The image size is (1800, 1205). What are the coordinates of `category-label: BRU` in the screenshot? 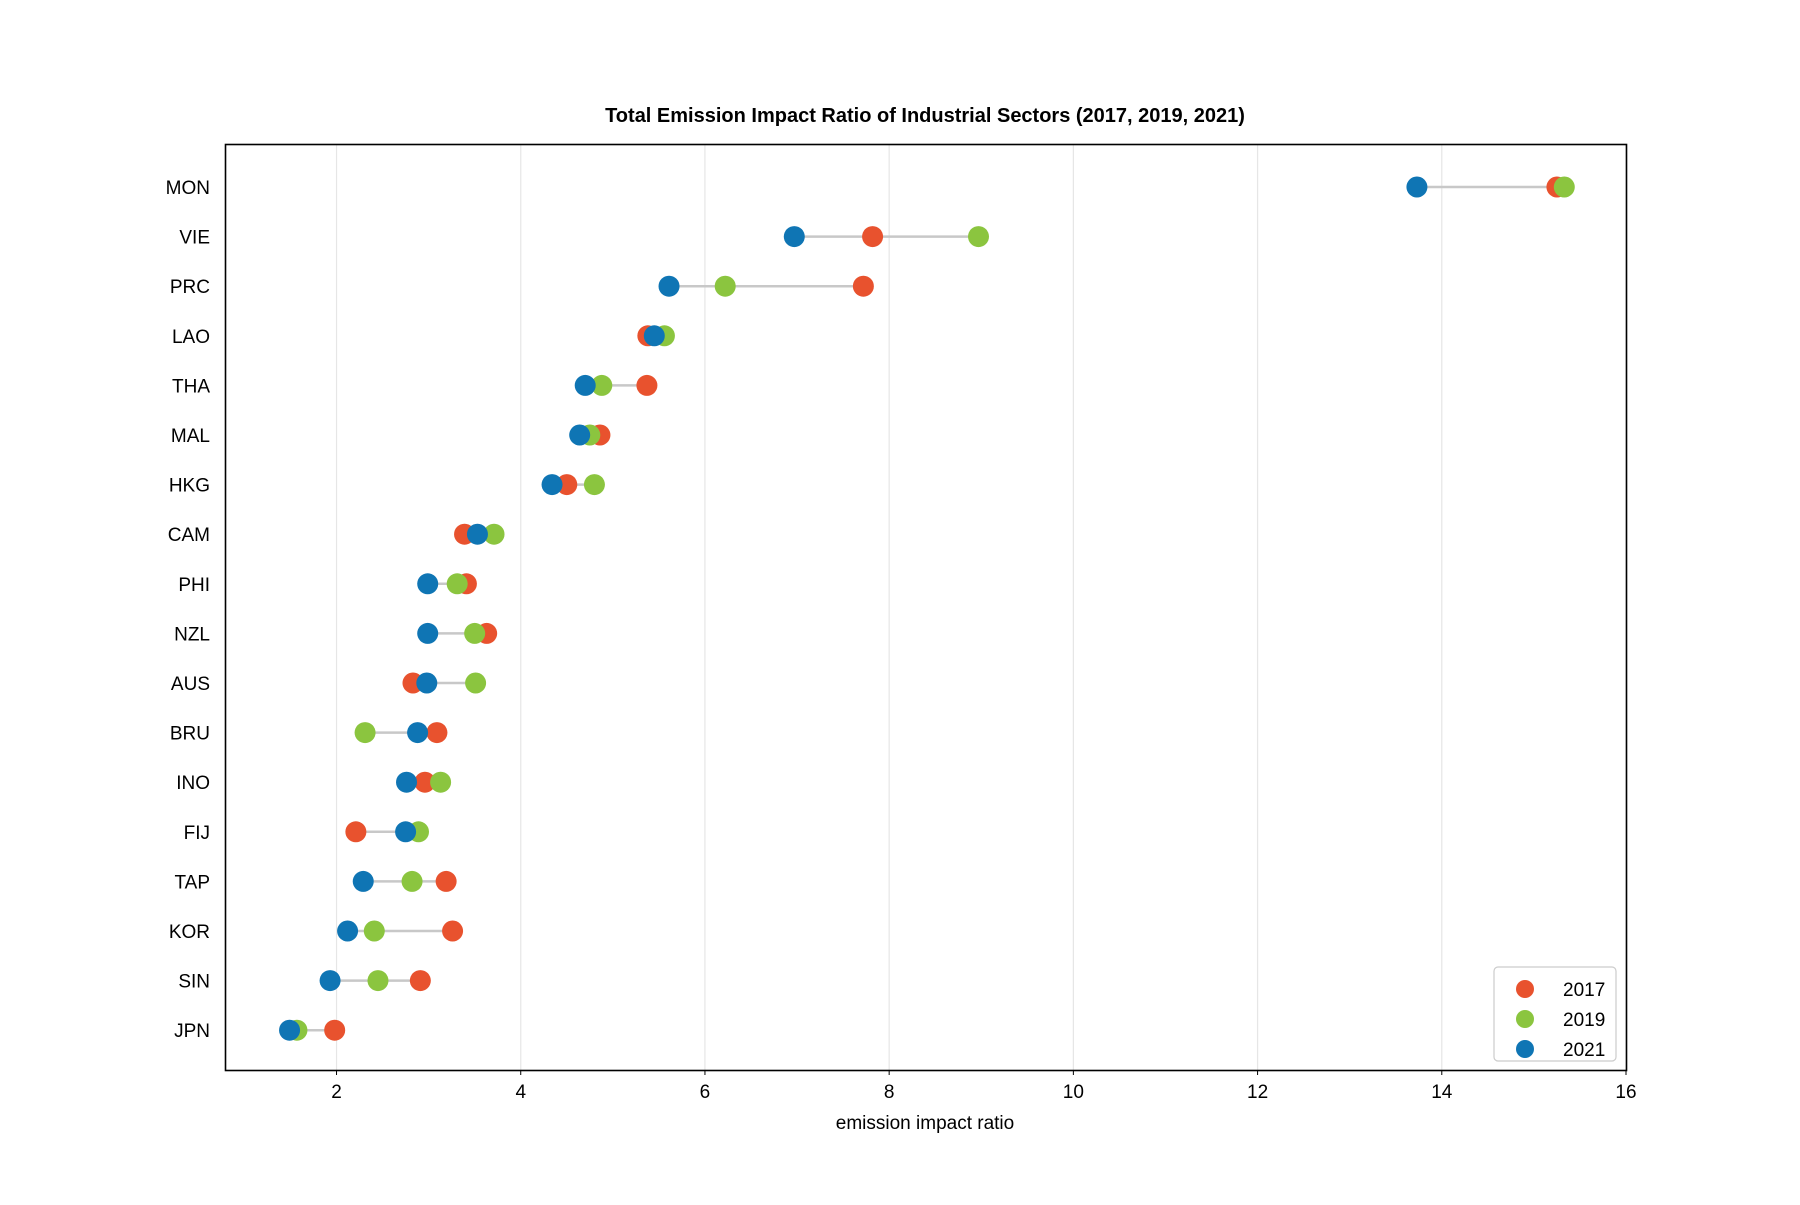 It's located at (190, 734).